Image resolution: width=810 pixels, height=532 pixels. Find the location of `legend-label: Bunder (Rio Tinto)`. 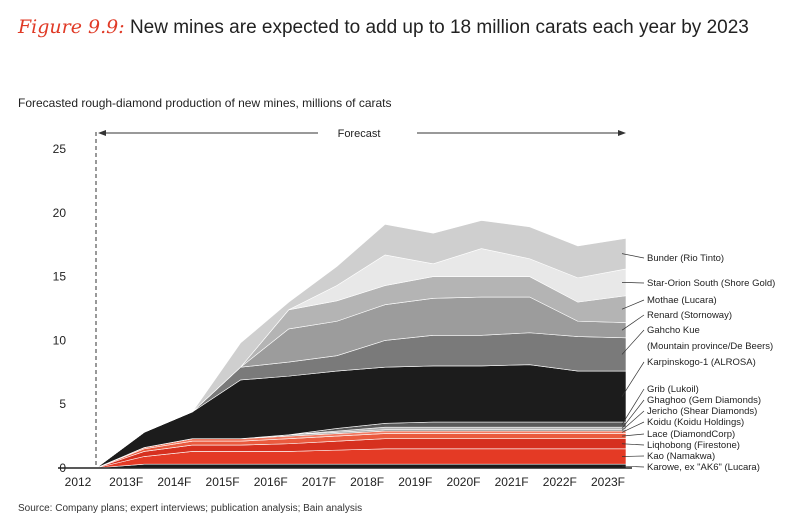

legend-label: Bunder (Rio Tinto) is located at coordinates (685, 258).